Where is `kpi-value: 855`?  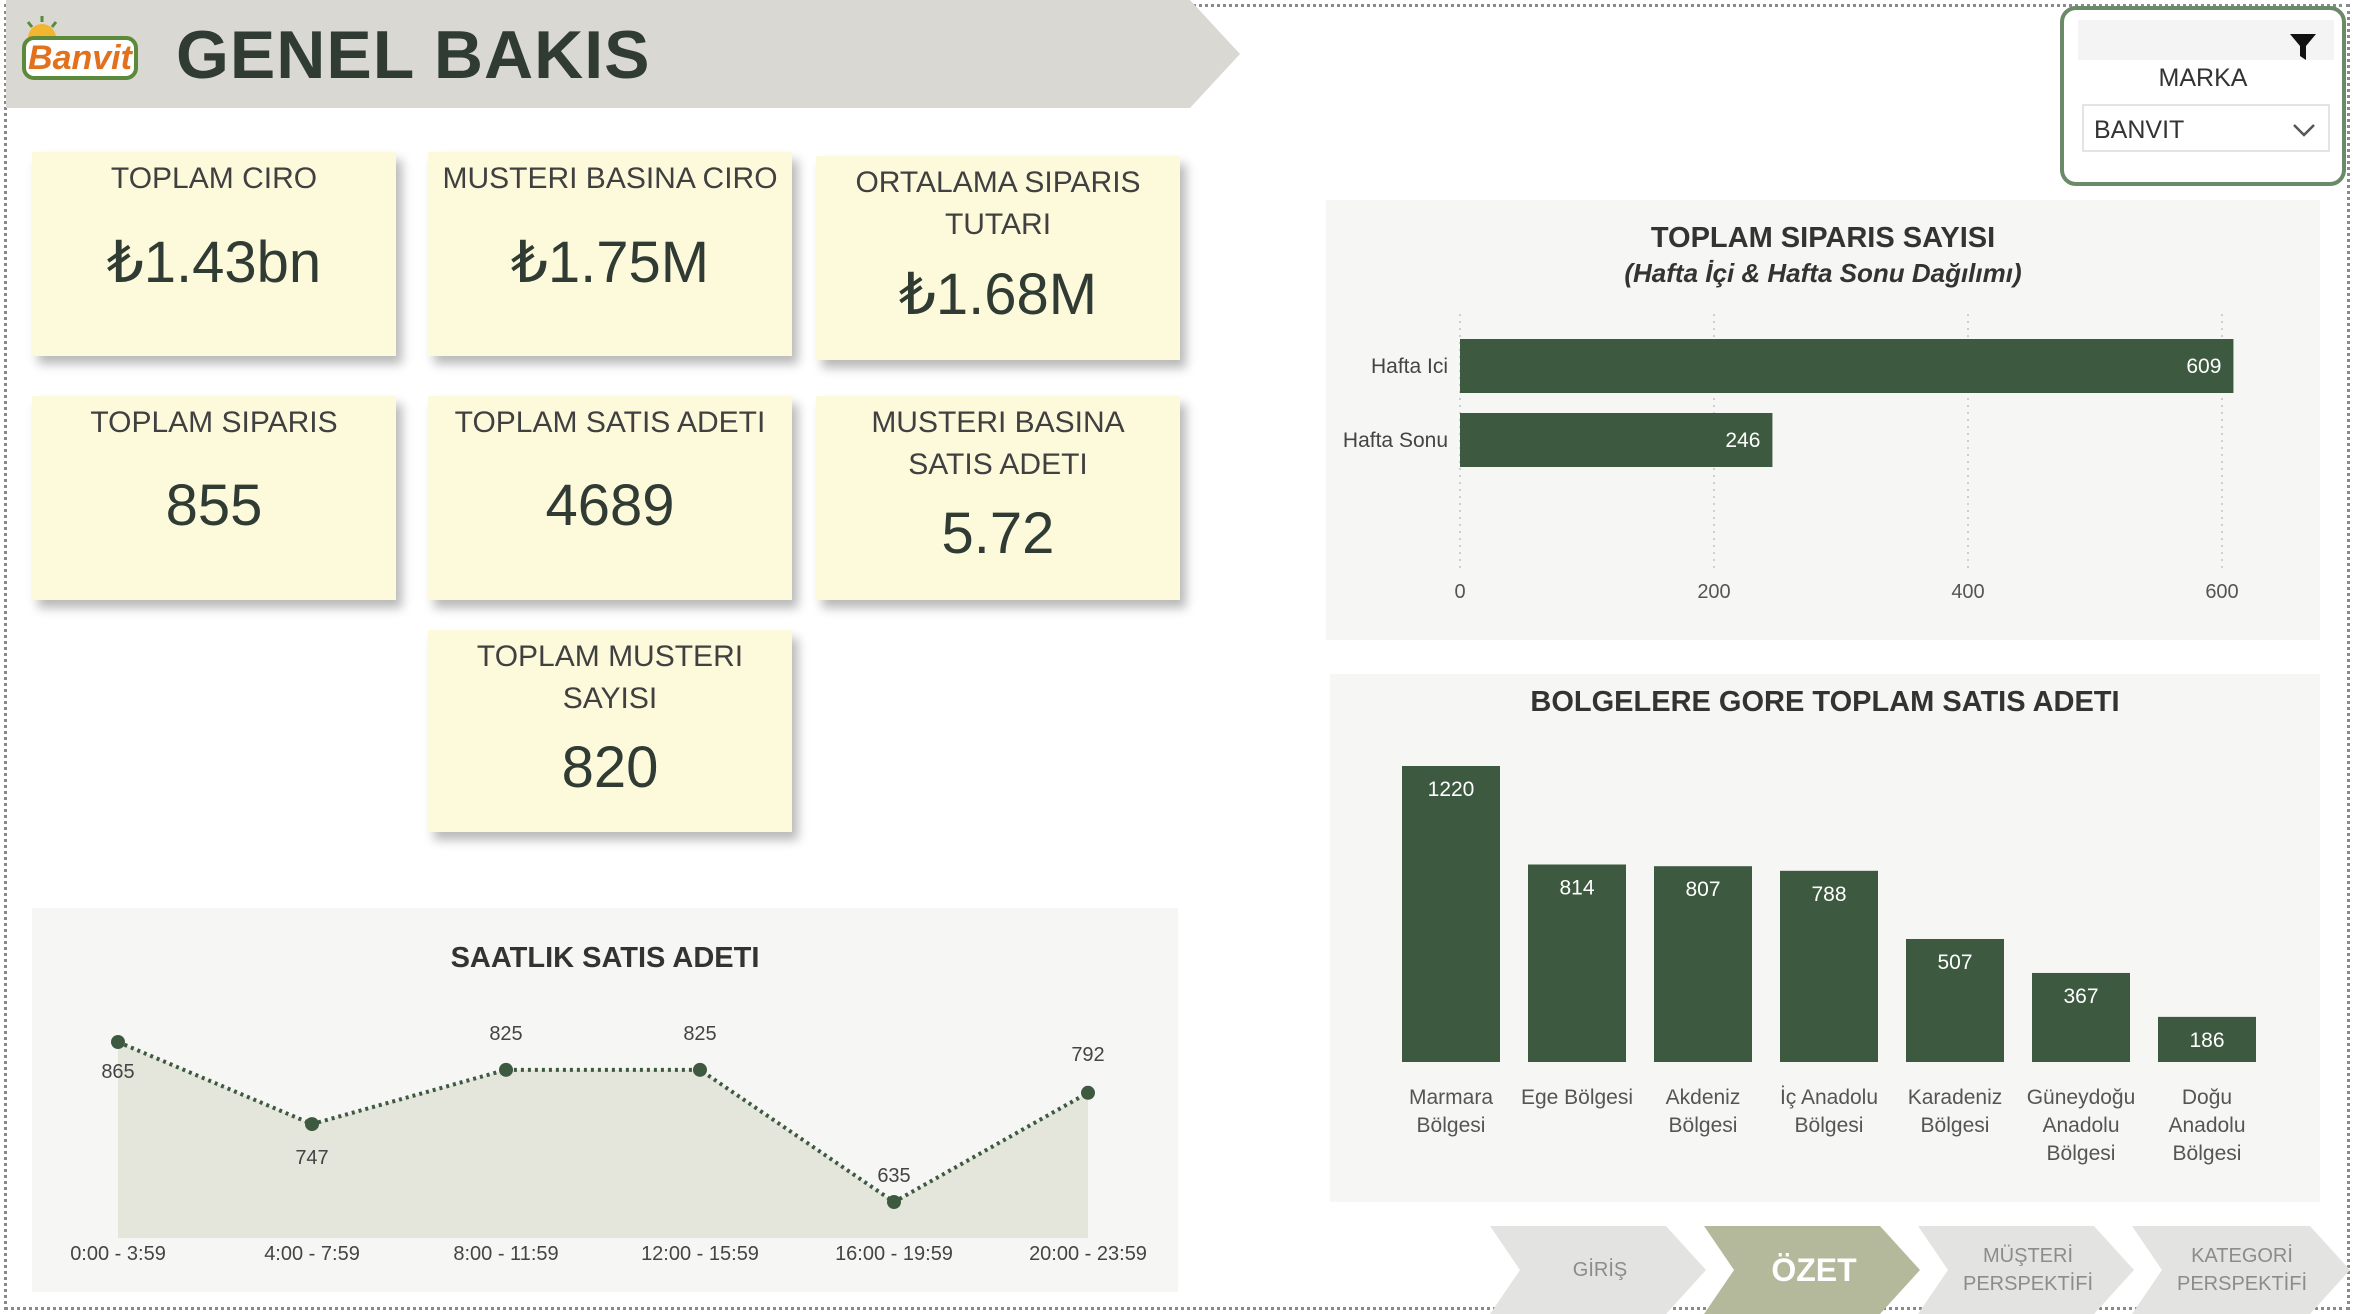 kpi-value: 855 is located at coordinates (214, 505).